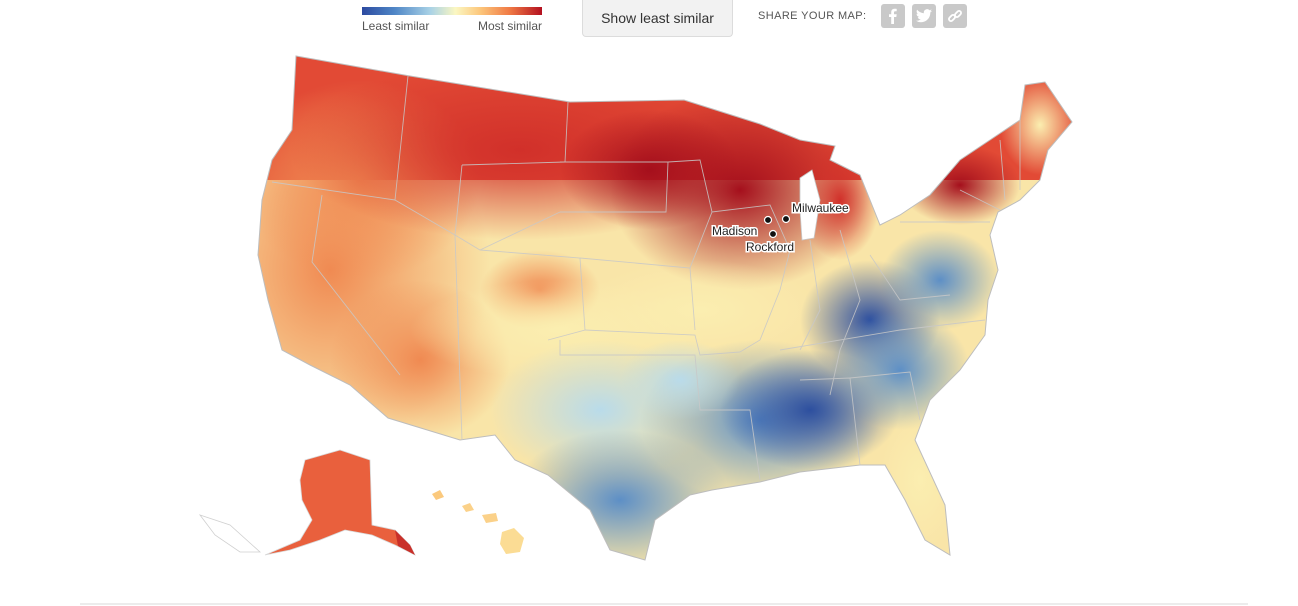 This screenshot has width=1298, height=606. What do you see at coordinates (892, 16) in the screenshot?
I see `facebook-icon` at bounding box center [892, 16].